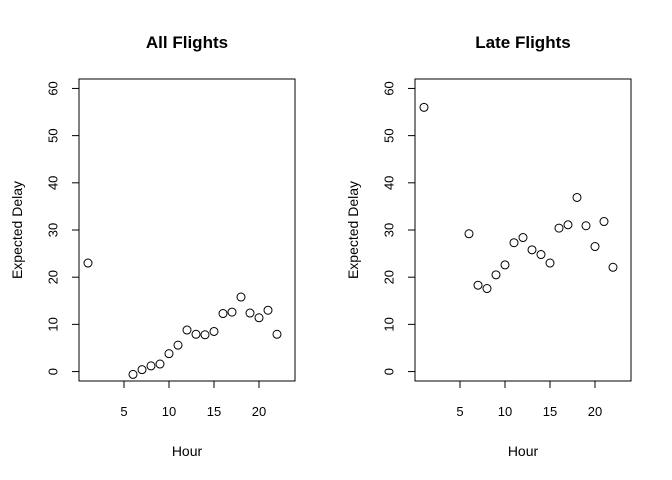 This screenshot has height=480, width=672. I want to click on x-tick-label-late: 20, so click(595, 411).